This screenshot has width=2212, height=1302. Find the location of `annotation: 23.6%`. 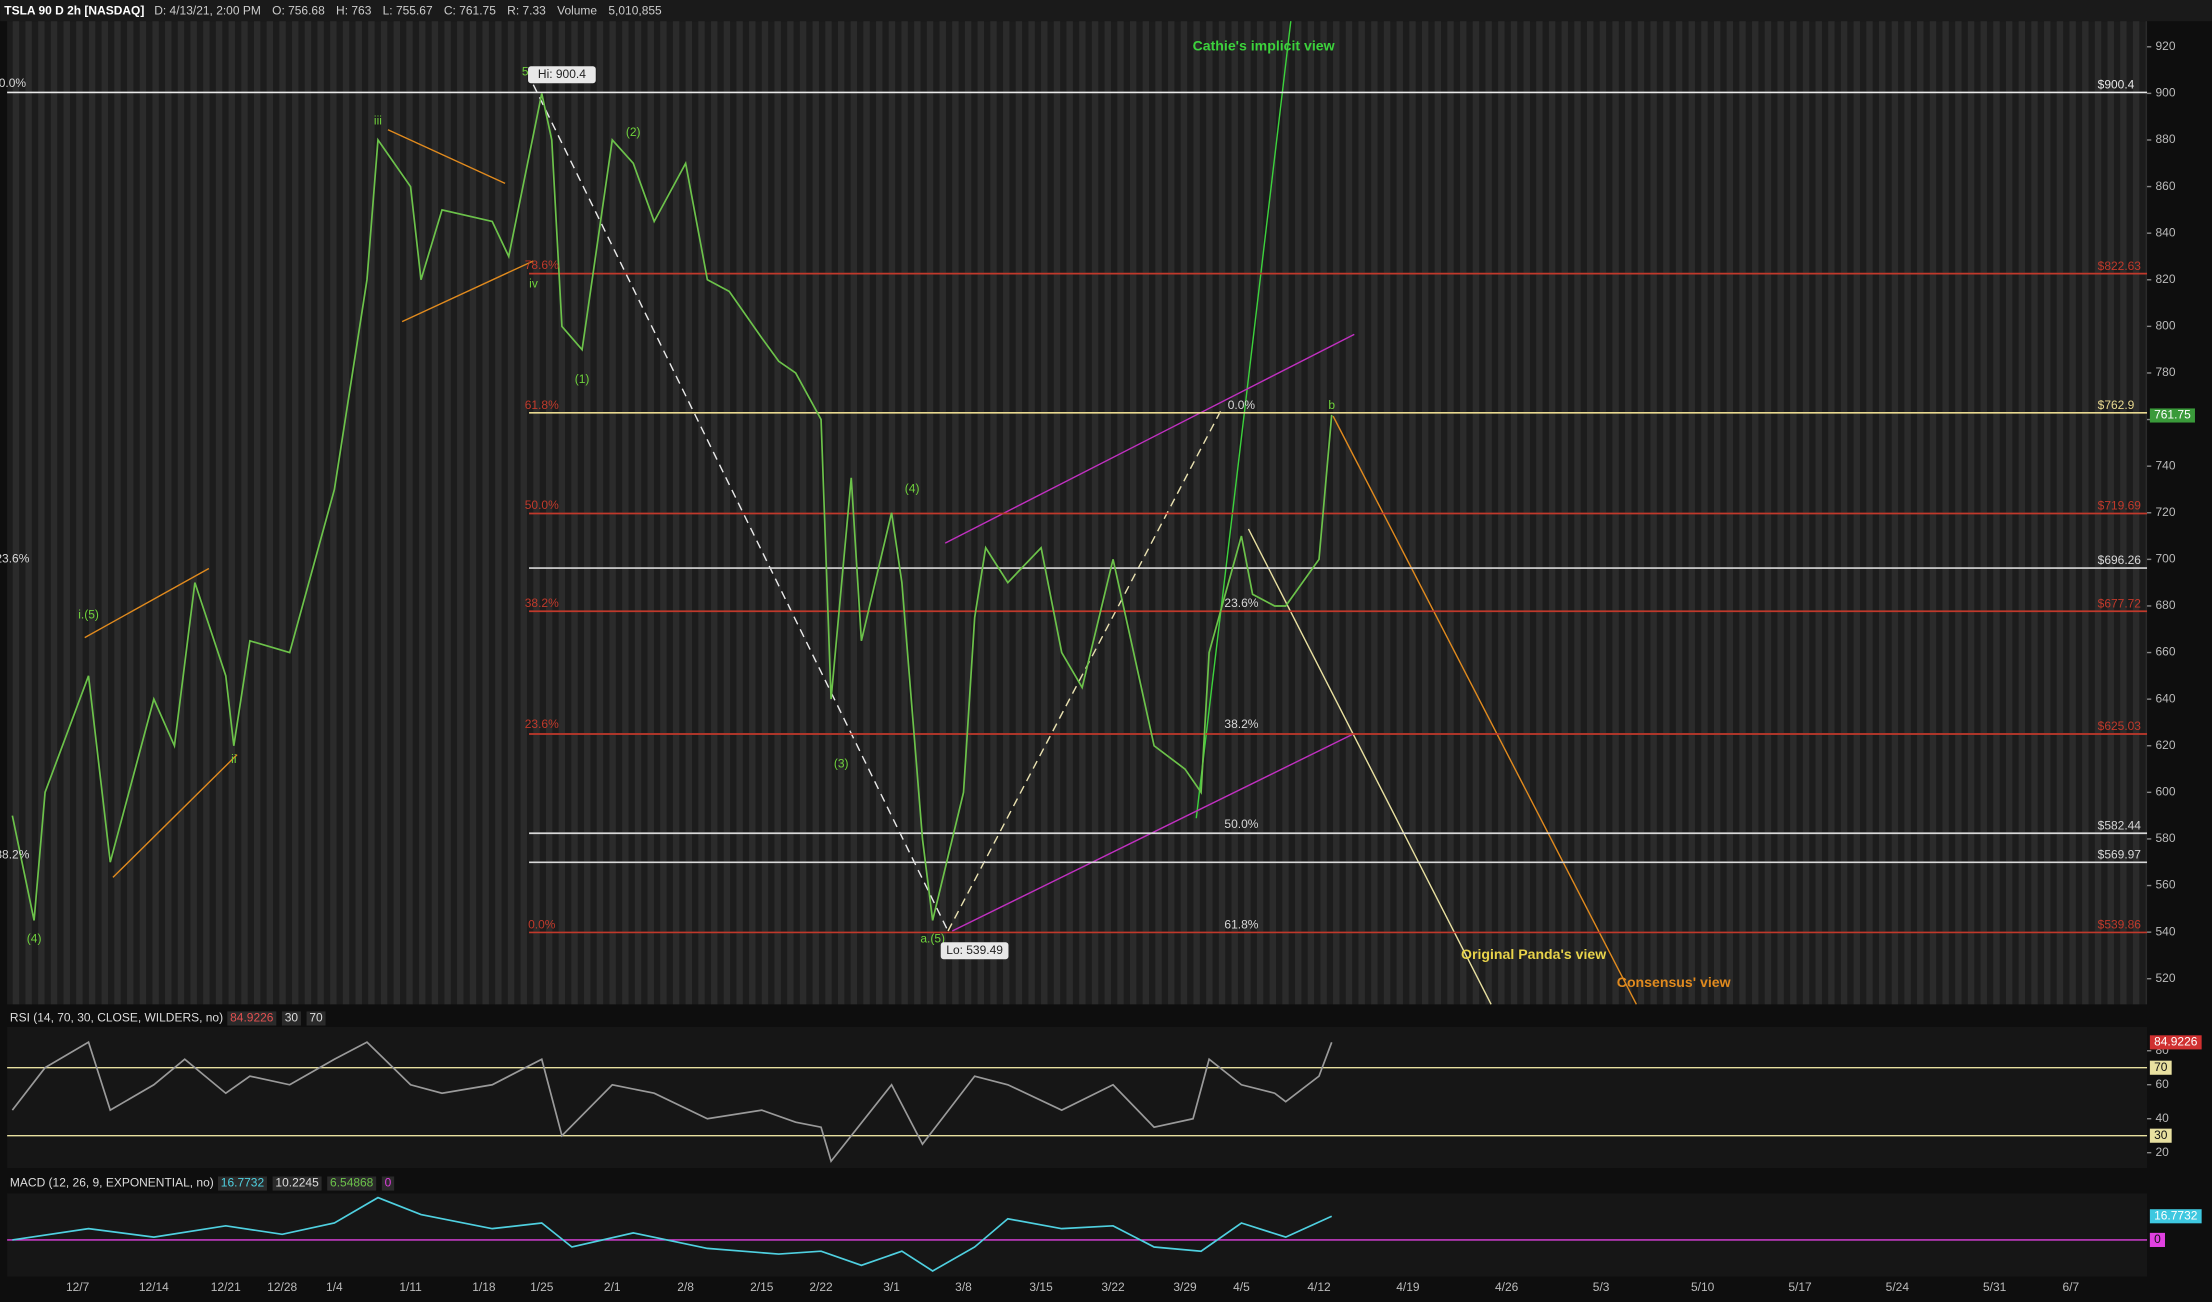

annotation: 23.6% is located at coordinates (1241, 603).